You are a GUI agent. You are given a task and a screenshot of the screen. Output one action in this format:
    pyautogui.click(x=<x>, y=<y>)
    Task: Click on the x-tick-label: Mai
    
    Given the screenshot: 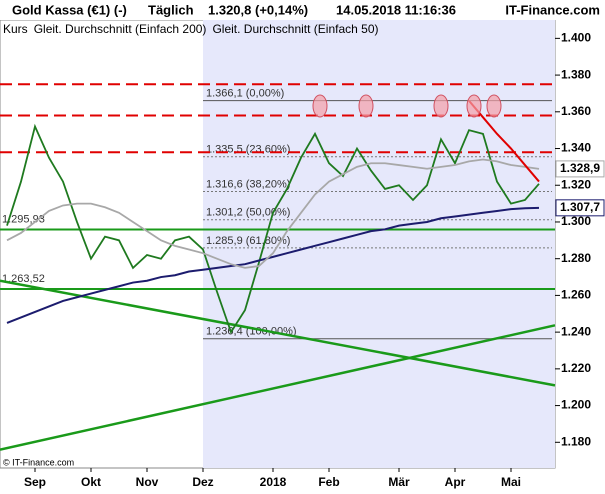 What is the action you would take?
    pyautogui.click(x=511, y=482)
    